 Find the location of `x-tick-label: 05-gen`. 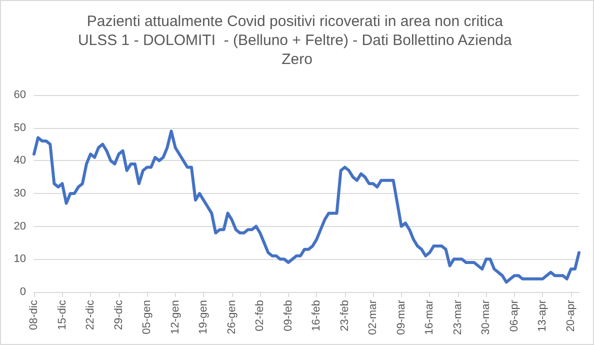

x-tick-label: 05-gen is located at coordinates (147, 317).